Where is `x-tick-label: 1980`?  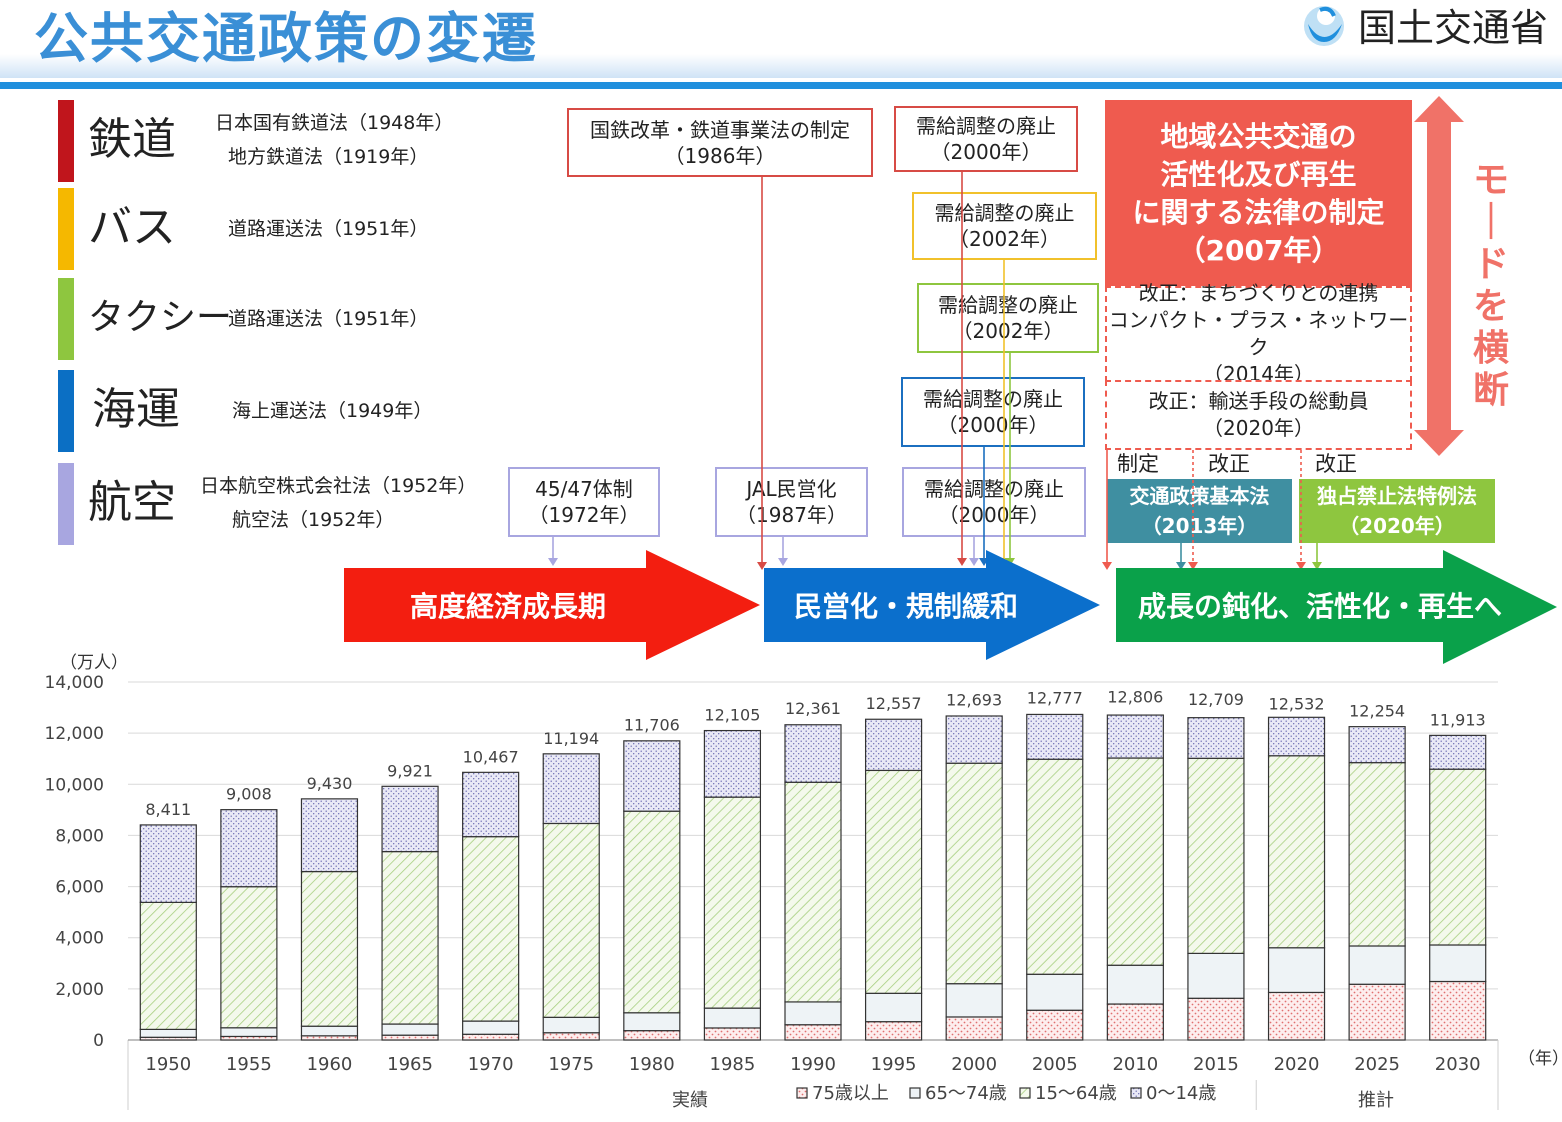 x-tick-label: 1980 is located at coordinates (652, 1064).